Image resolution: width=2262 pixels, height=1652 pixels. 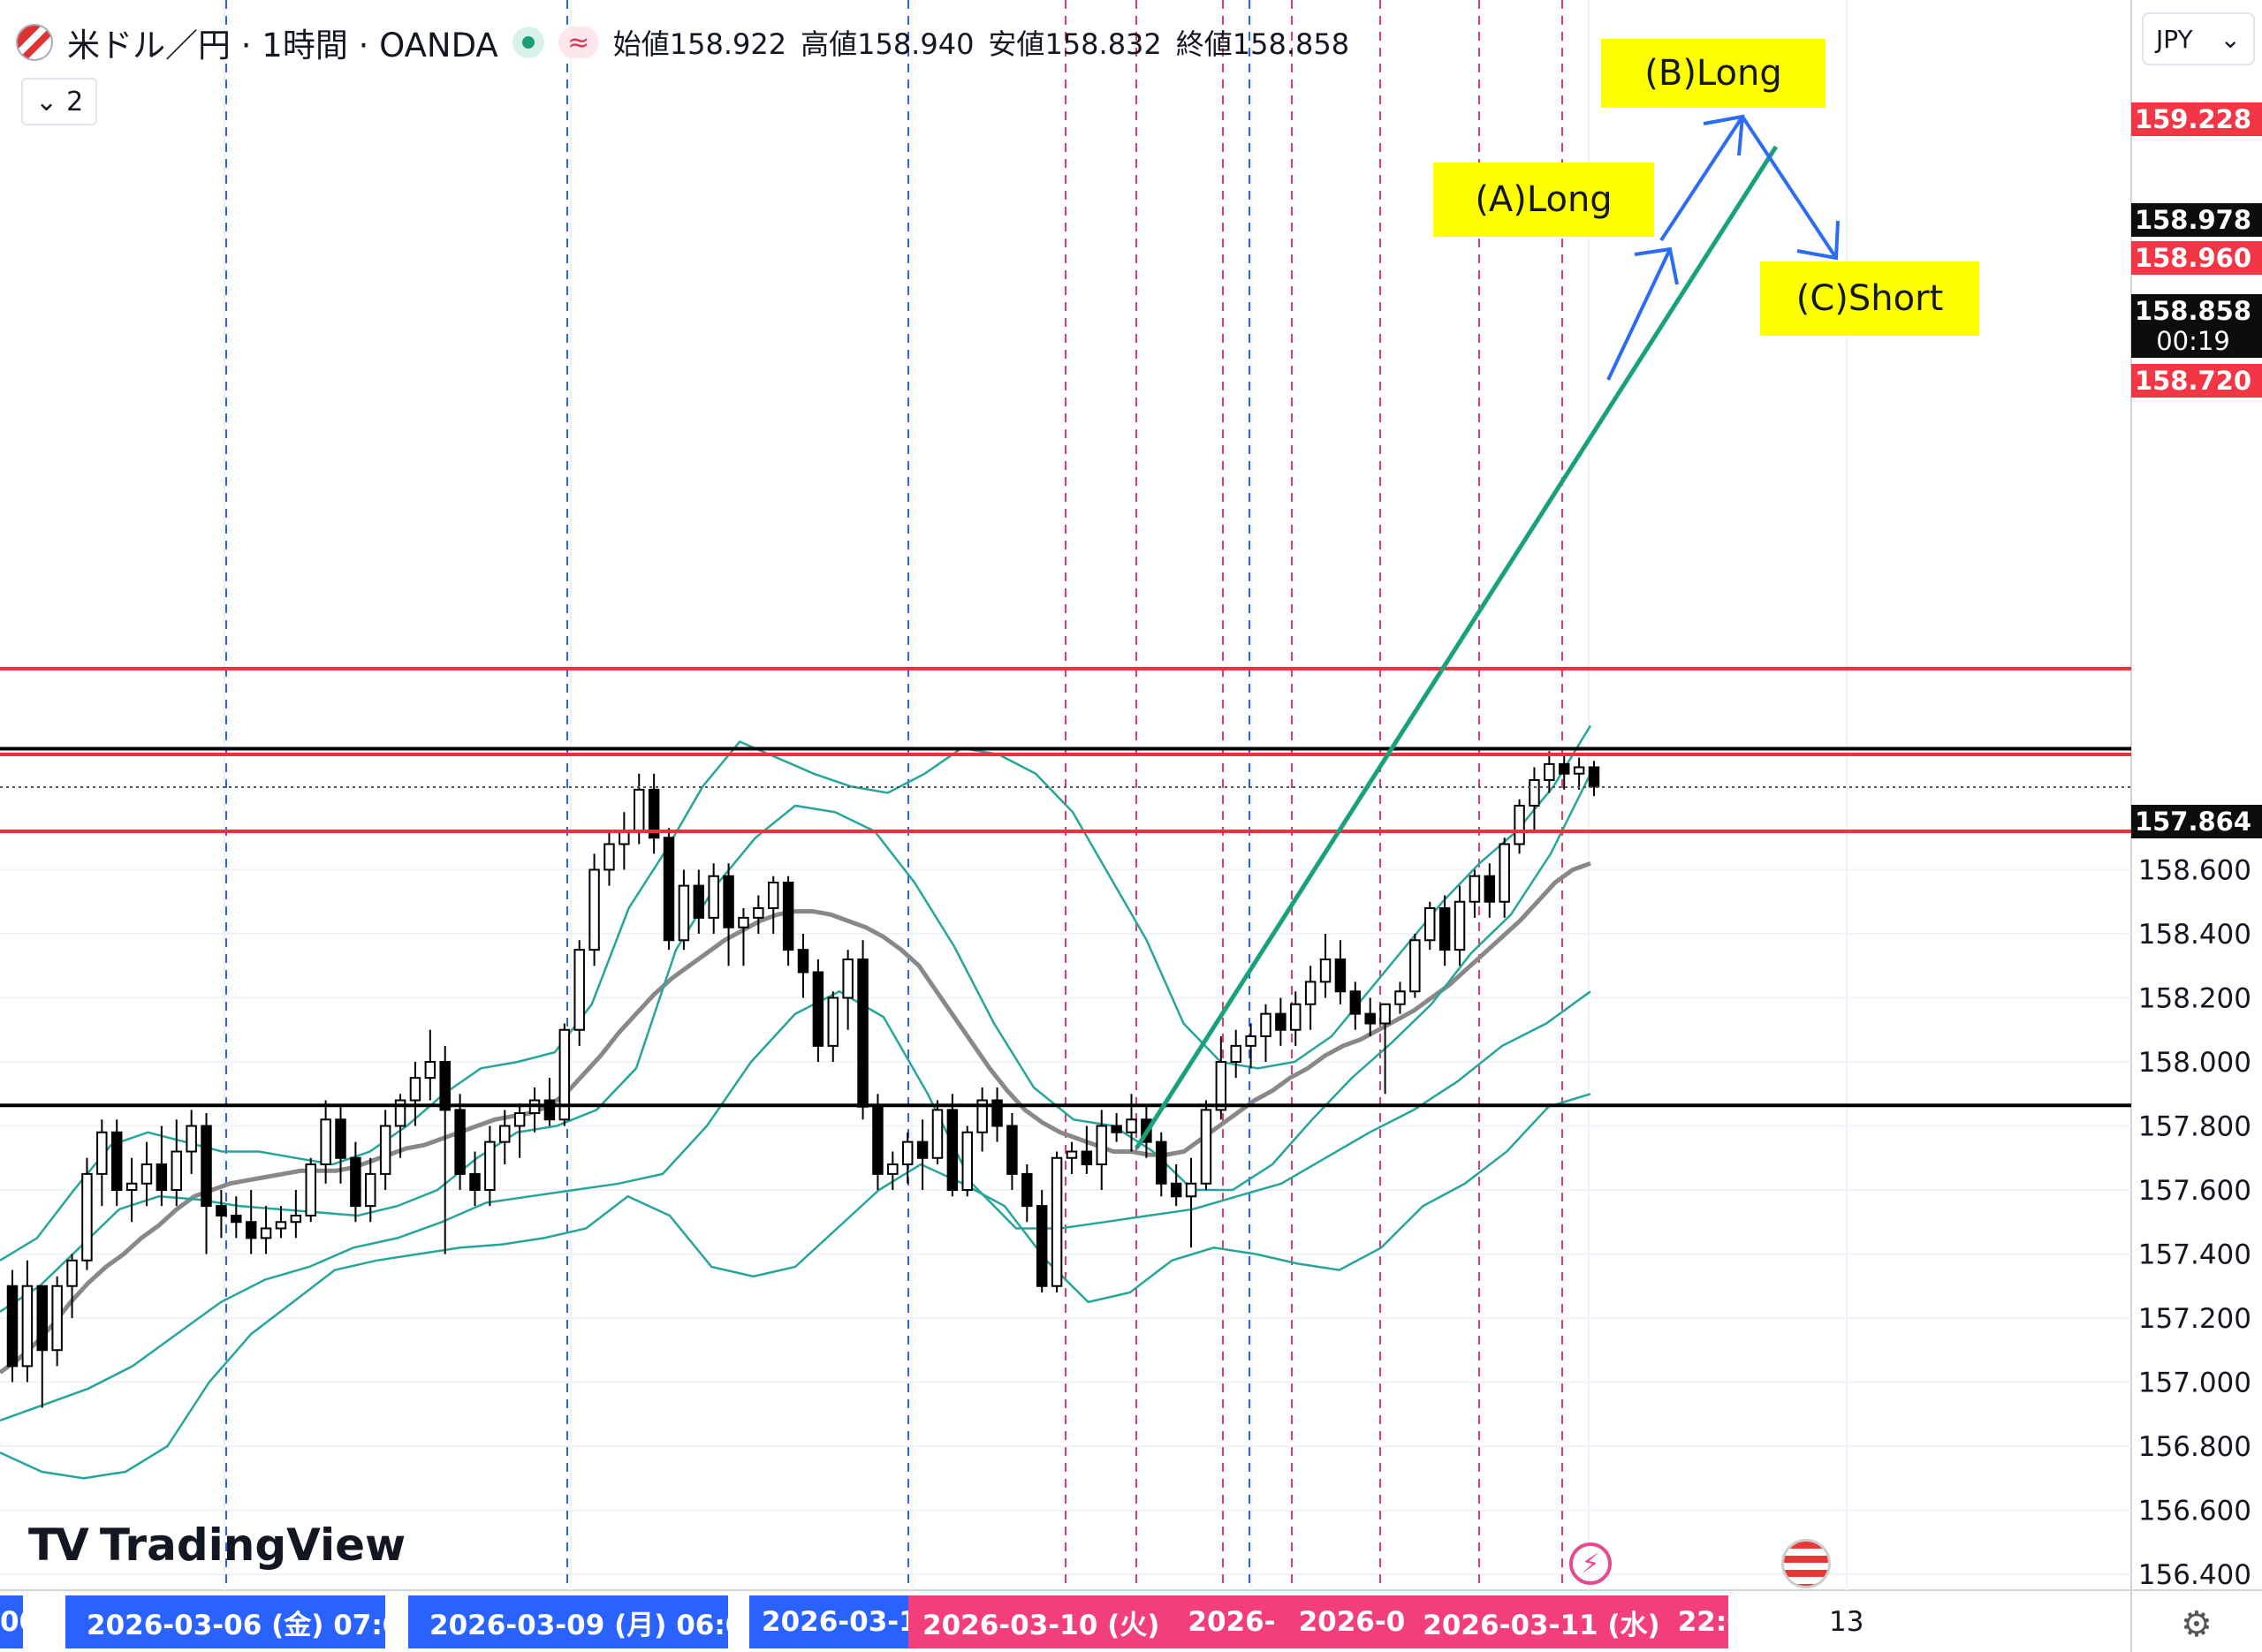 I want to click on bar-countdown: 00:19, so click(x=2193, y=341).